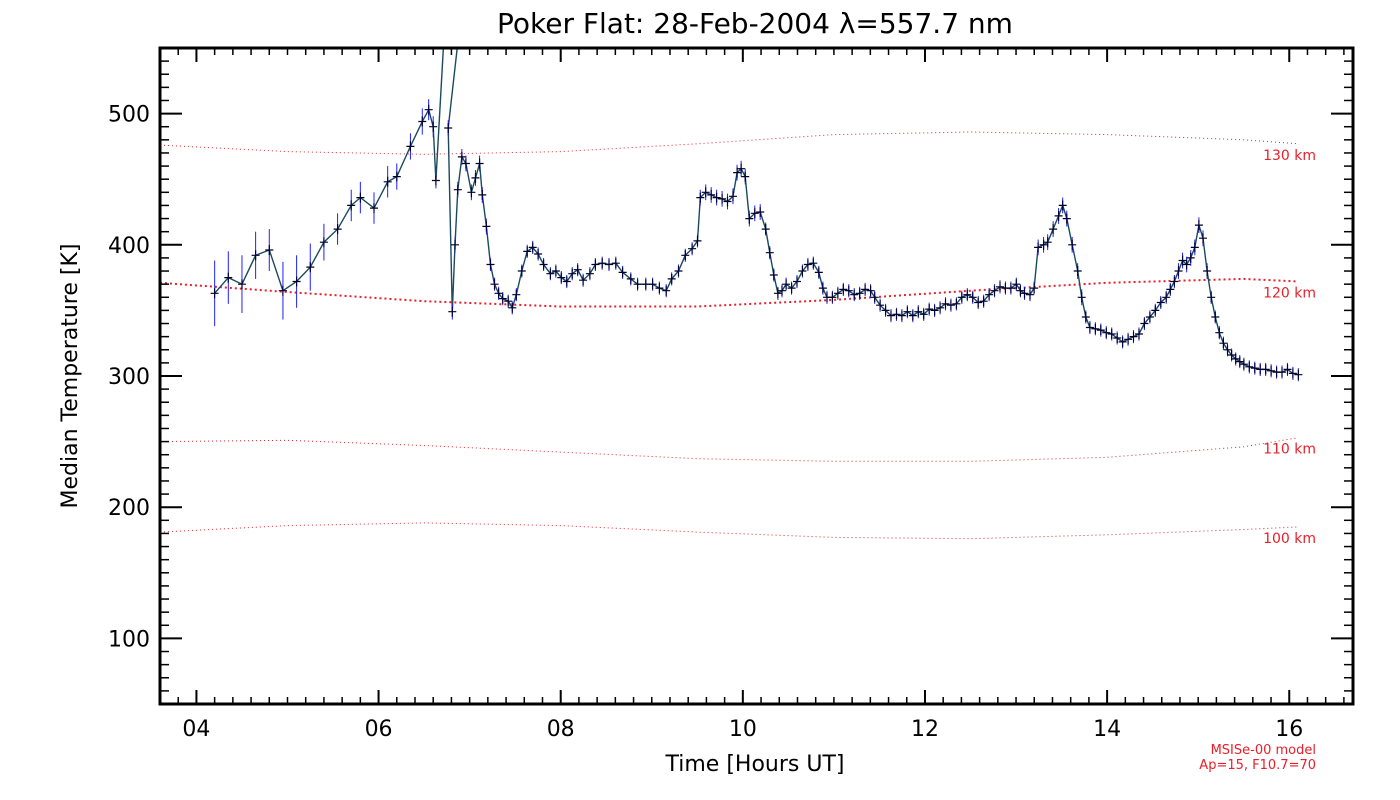 This screenshot has width=1400, height=800. What do you see at coordinates (1289, 450) in the screenshot?
I see `model-label-110km: 110 km` at bounding box center [1289, 450].